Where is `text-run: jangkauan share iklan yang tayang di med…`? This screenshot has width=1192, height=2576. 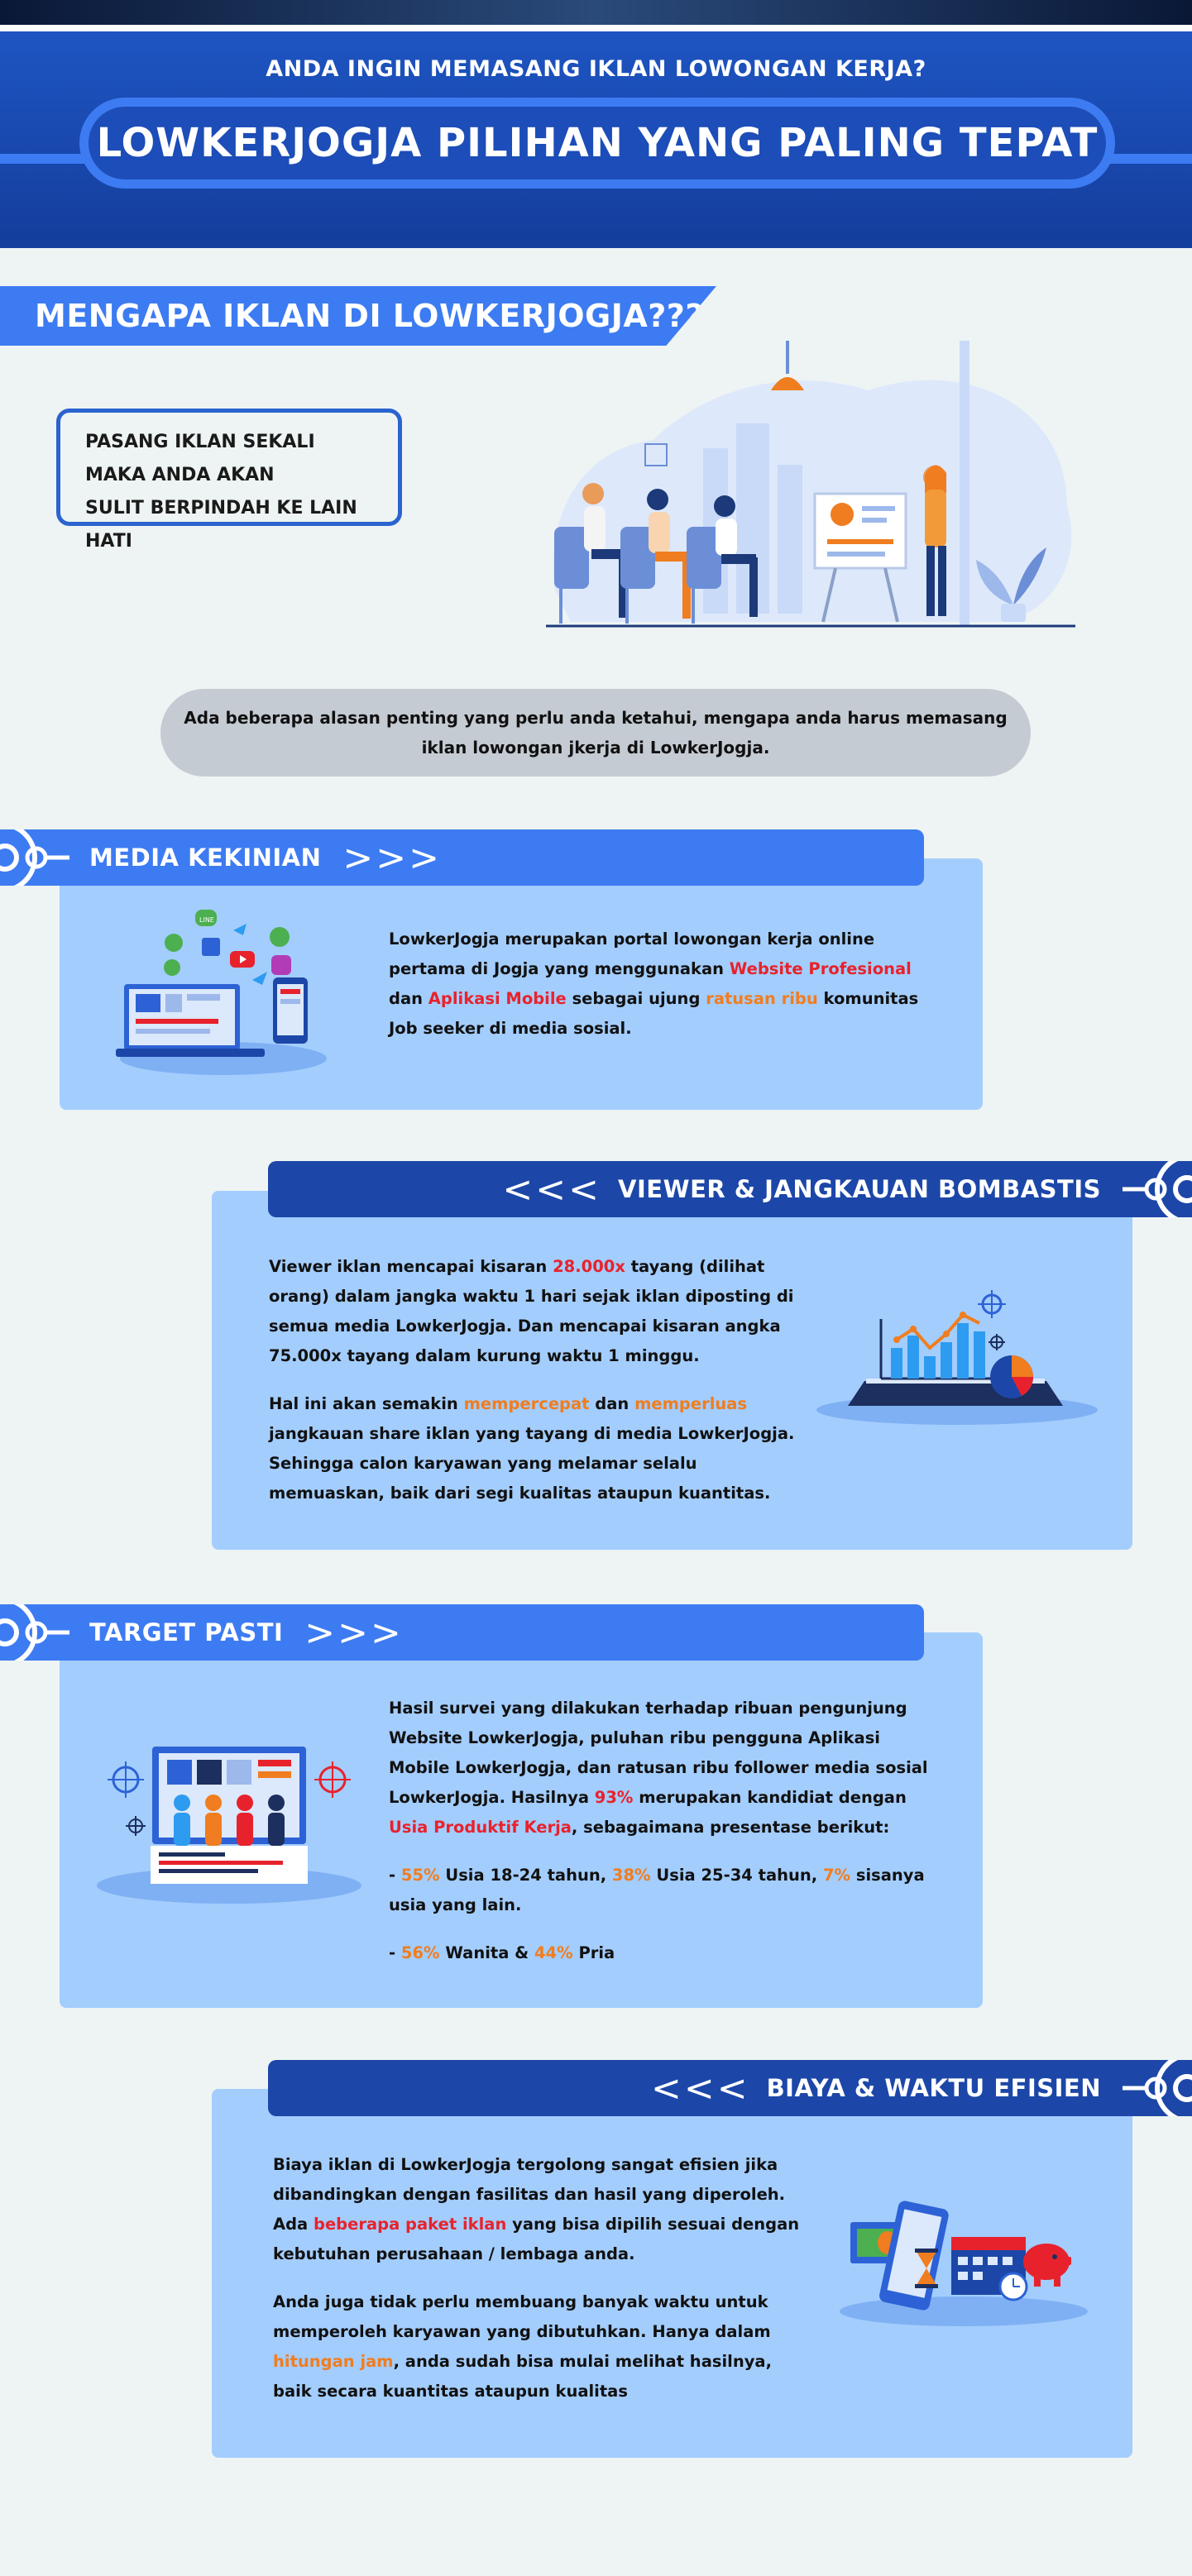
text-run: jangkauan share iklan yang tayang di med… is located at coordinates (532, 1463).